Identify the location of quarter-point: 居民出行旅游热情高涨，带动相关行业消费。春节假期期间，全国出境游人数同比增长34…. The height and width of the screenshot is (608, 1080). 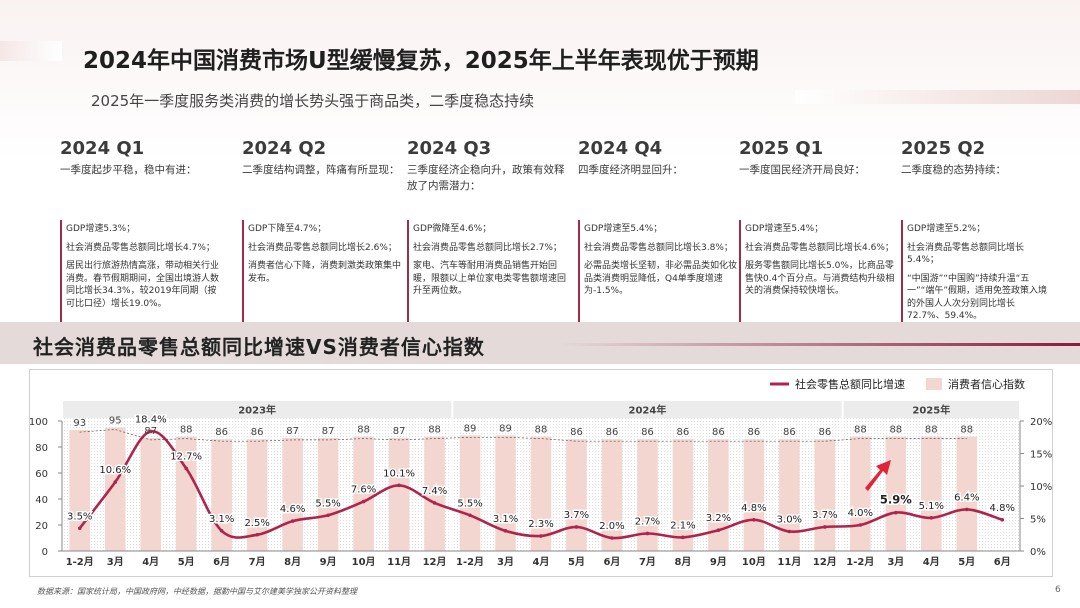
(143, 285).